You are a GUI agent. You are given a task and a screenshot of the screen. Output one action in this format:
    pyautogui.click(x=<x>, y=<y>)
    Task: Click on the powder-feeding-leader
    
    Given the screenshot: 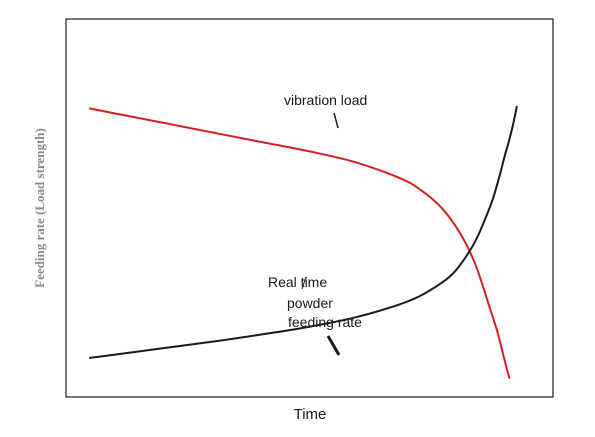 What is the action you would take?
    pyautogui.click(x=333, y=345)
    